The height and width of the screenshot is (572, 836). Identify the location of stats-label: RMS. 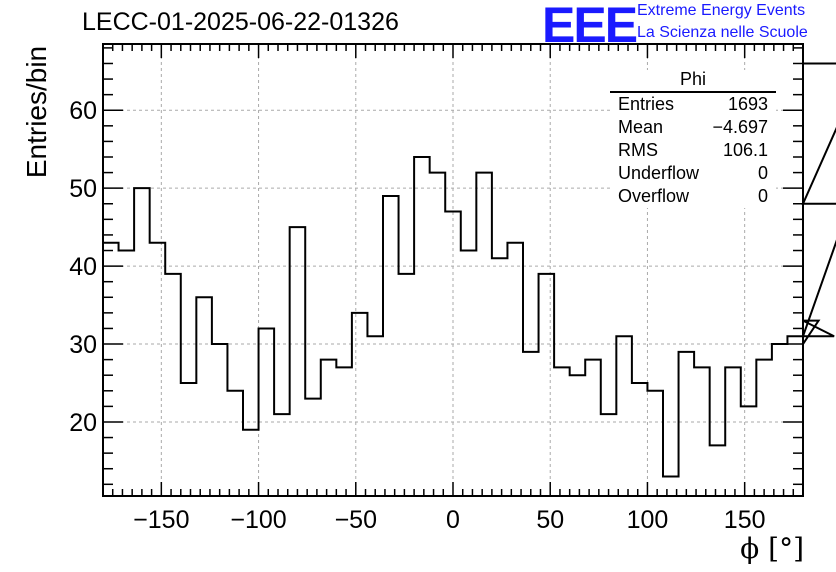
(638, 150).